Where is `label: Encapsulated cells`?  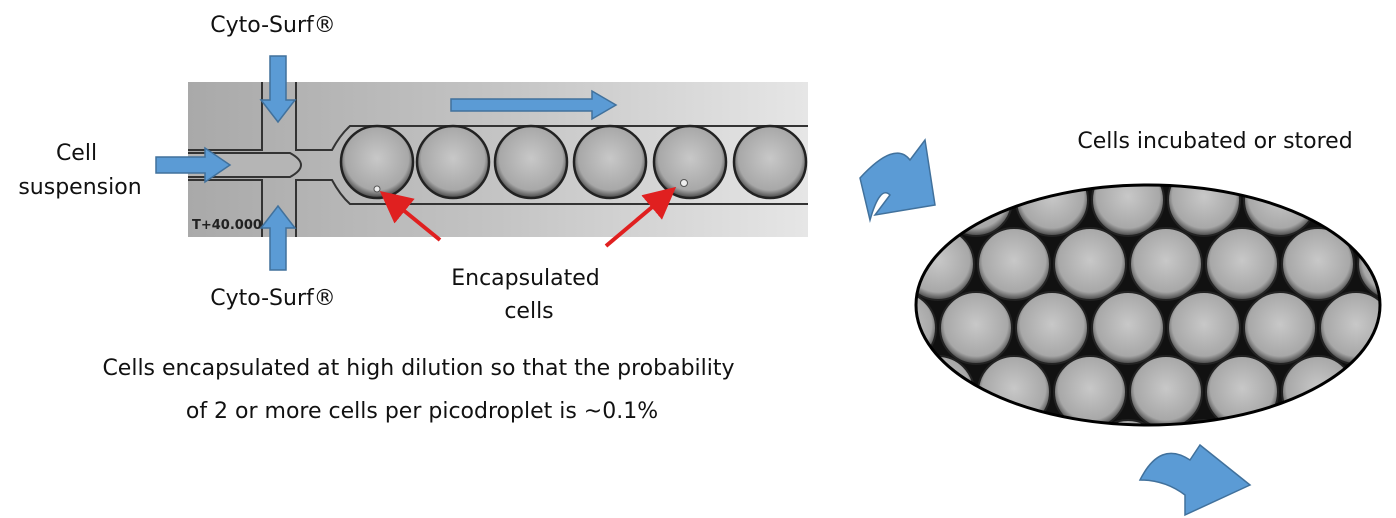 label: Encapsulated cells is located at coordinates (529, 295).